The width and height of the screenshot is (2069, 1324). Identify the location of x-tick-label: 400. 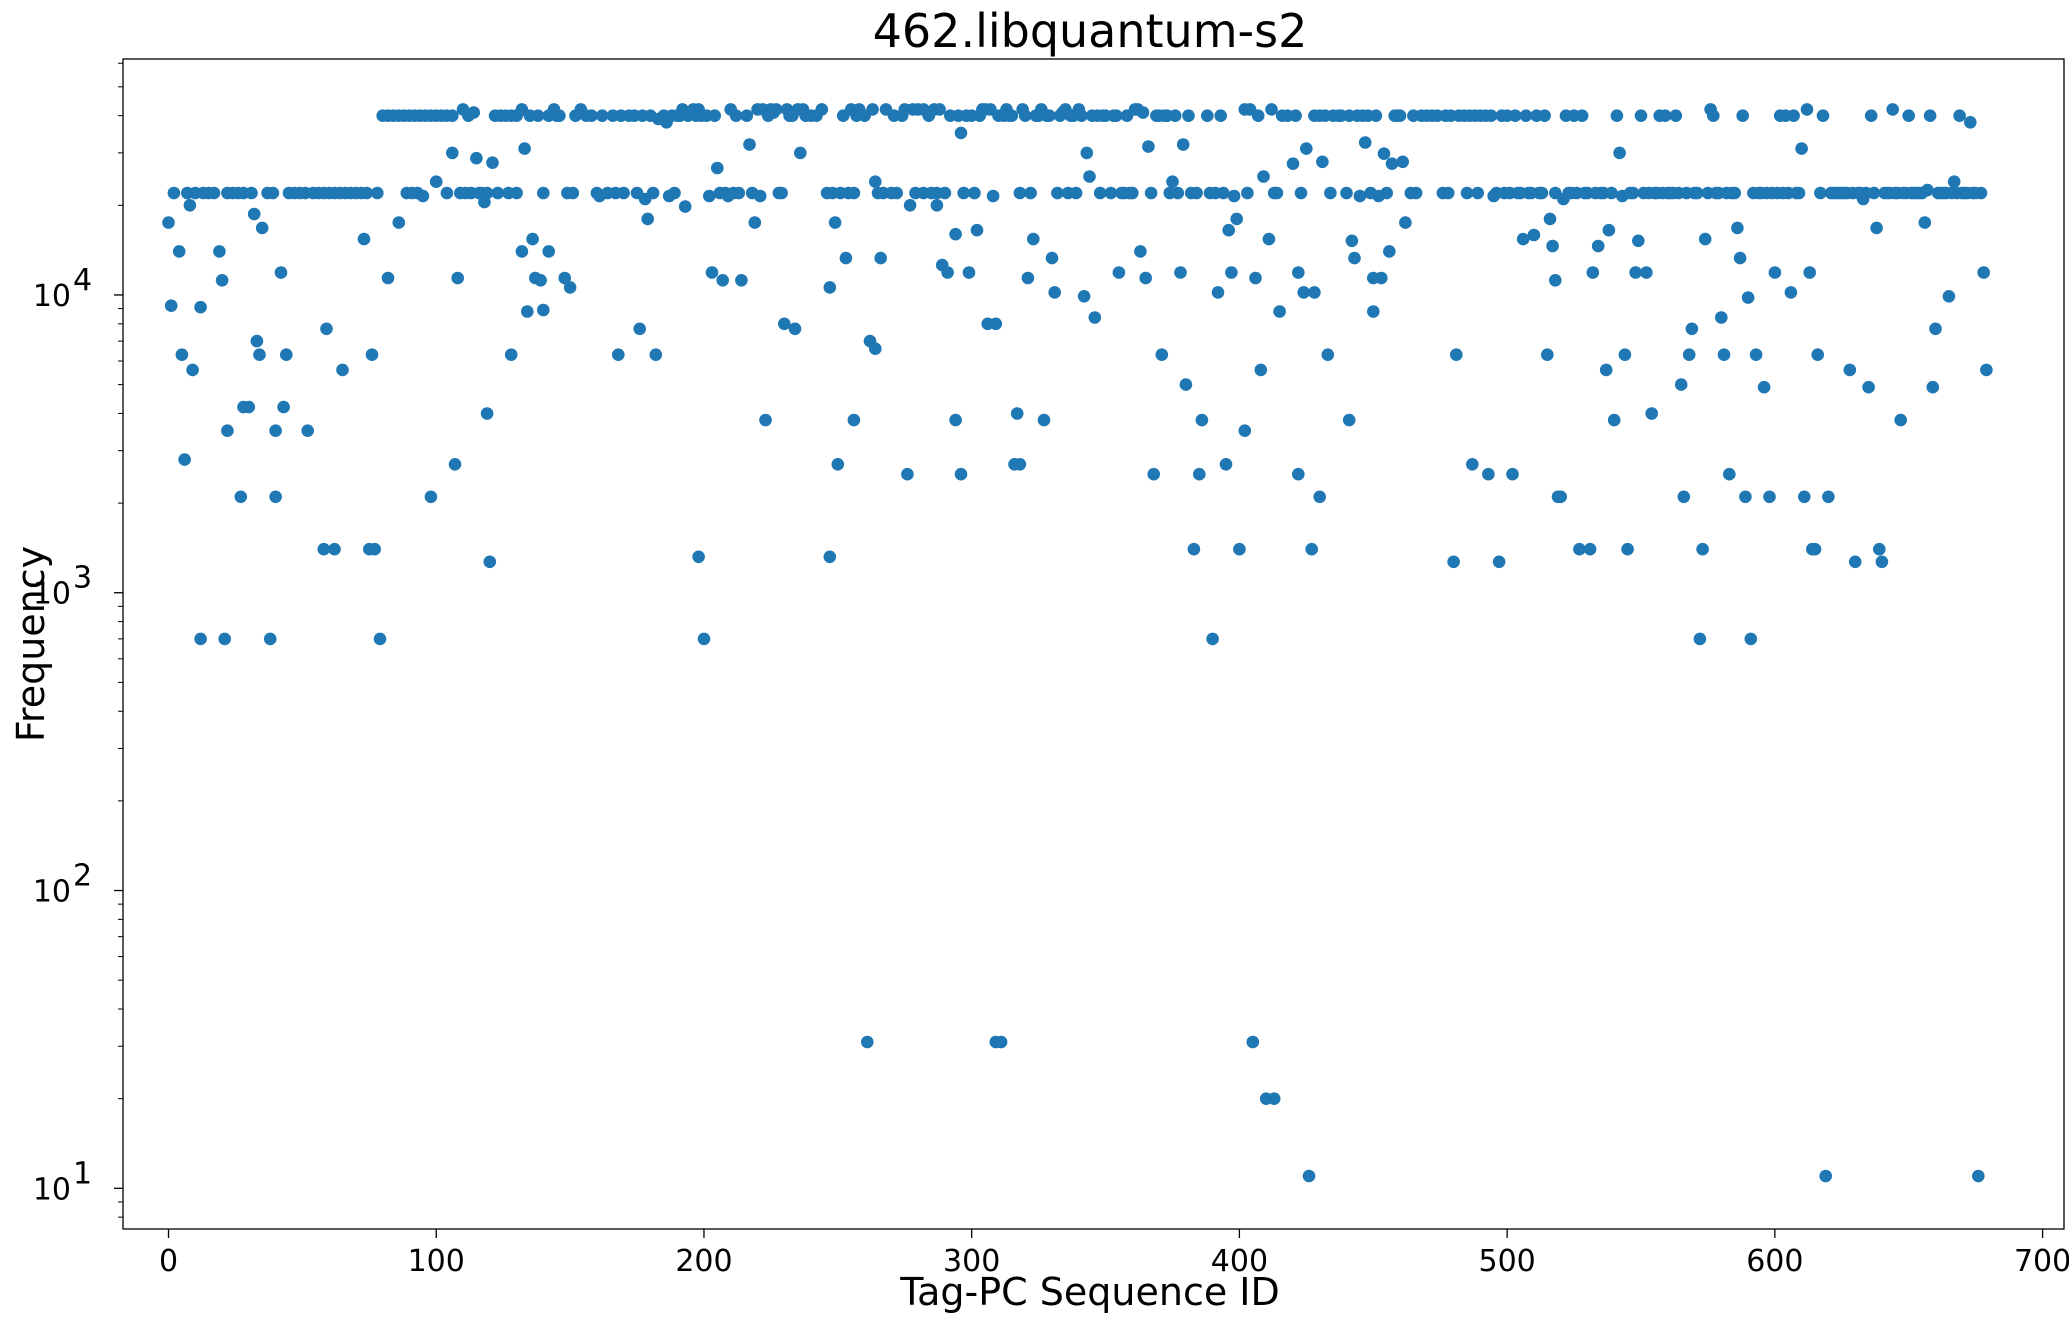
(1239, 1261).